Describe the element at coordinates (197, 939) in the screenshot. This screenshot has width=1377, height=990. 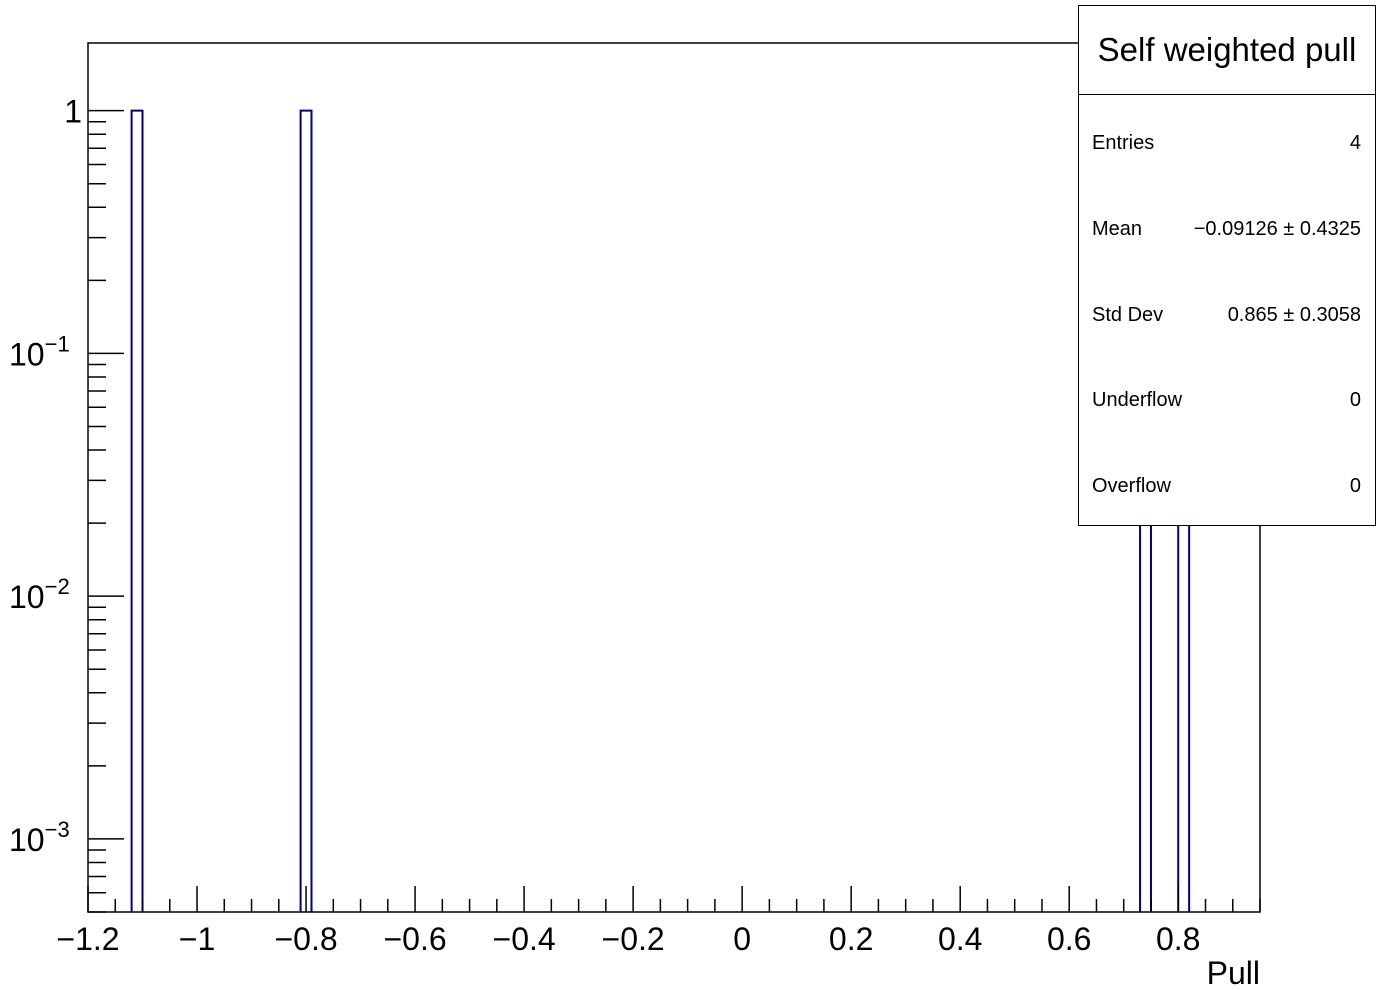
I see `x-tick-label: −1` at that location.